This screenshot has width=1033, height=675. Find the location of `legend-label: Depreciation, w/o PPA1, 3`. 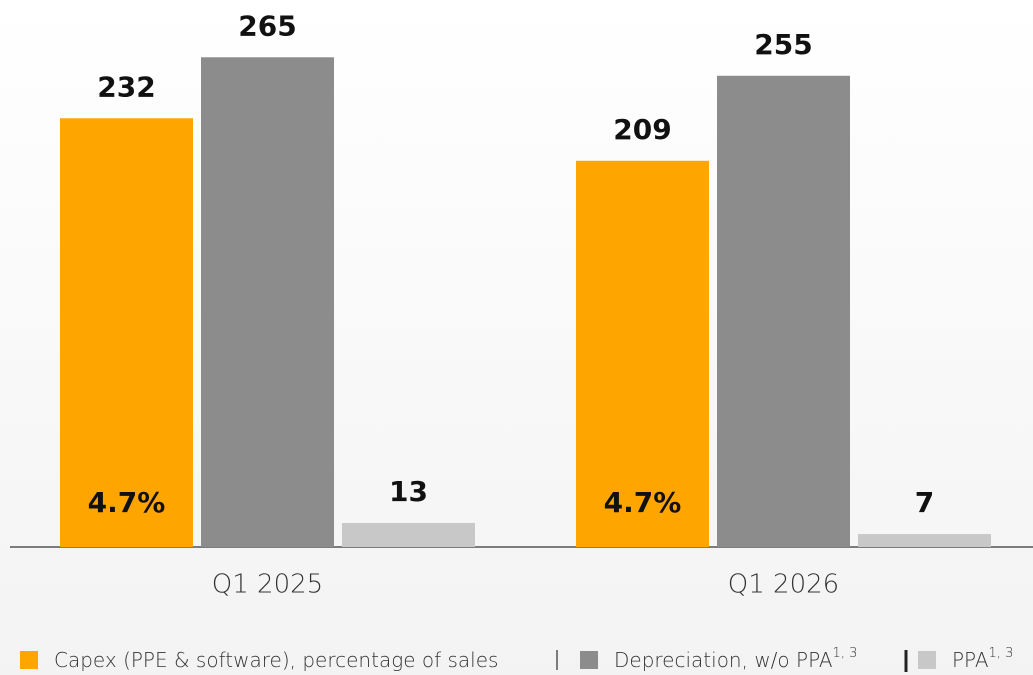

legend-label: Depreciation, w/o PPA1, 3 is located at coordinates (735, 659).